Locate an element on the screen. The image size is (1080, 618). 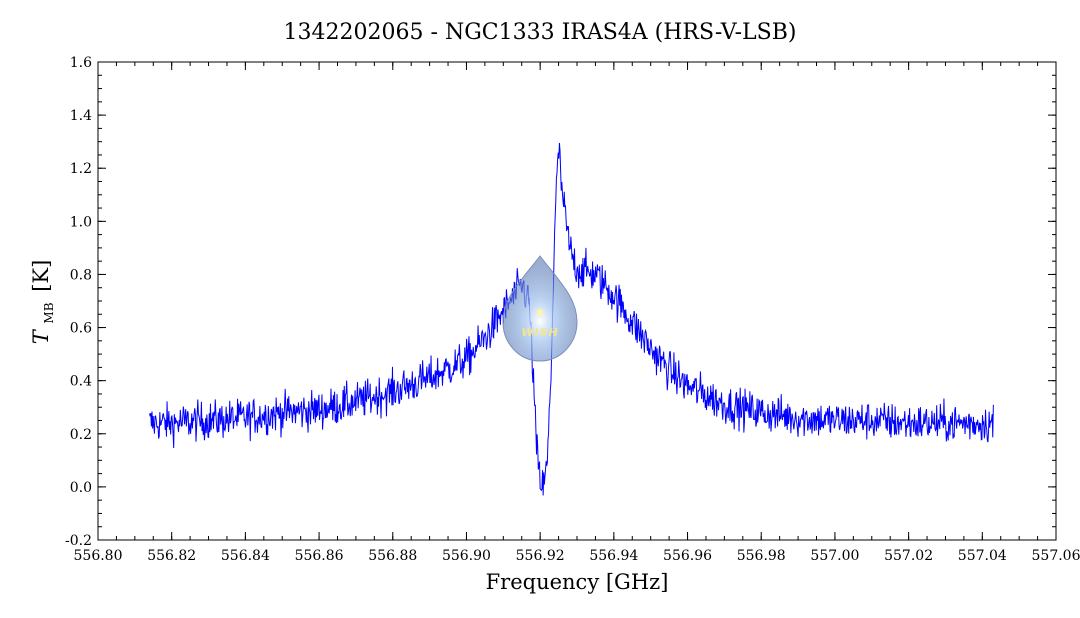
water-drop-icon is located at coordinates (540, 308).